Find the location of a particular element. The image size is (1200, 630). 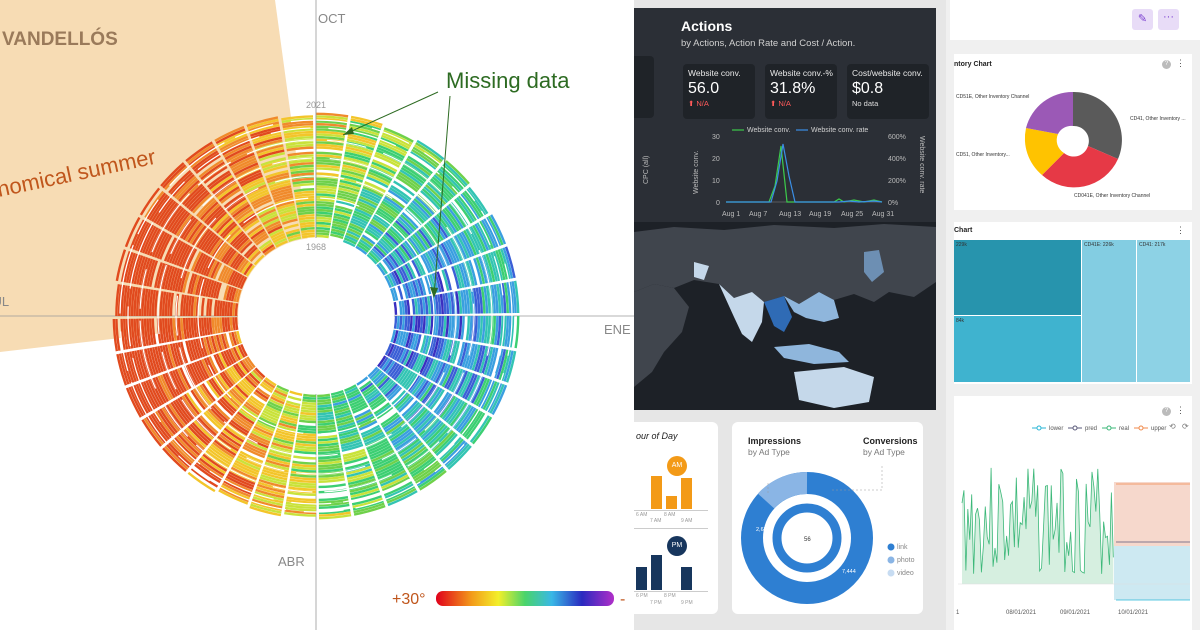

kpi-website-conv-rate: Website conv.-% 31.8% ⬆ N/A is located at coordinates (801, 91).